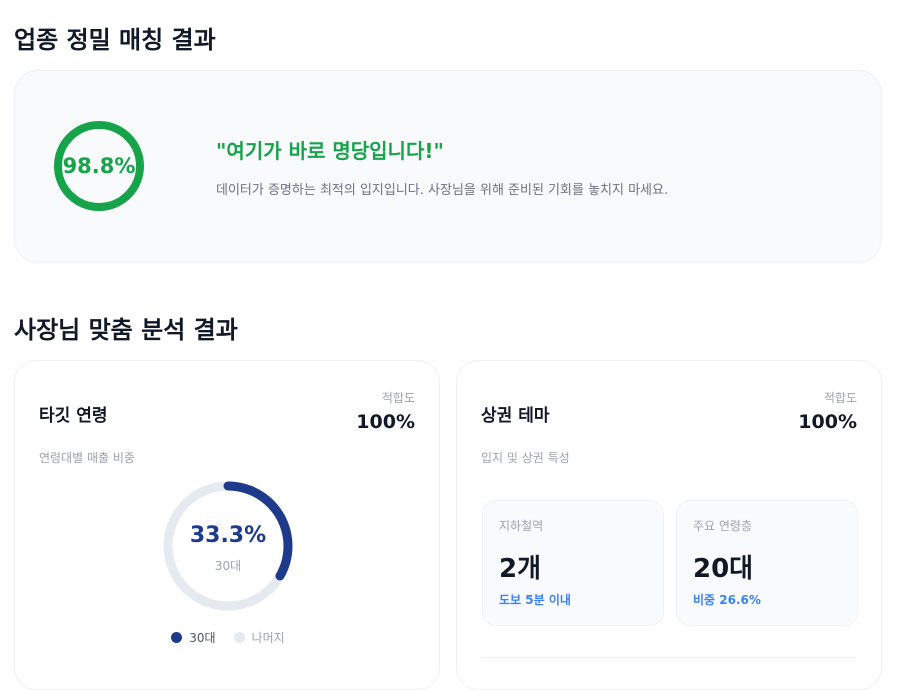  I want to click on match-score-value: 98.8%, so click(99, 166).